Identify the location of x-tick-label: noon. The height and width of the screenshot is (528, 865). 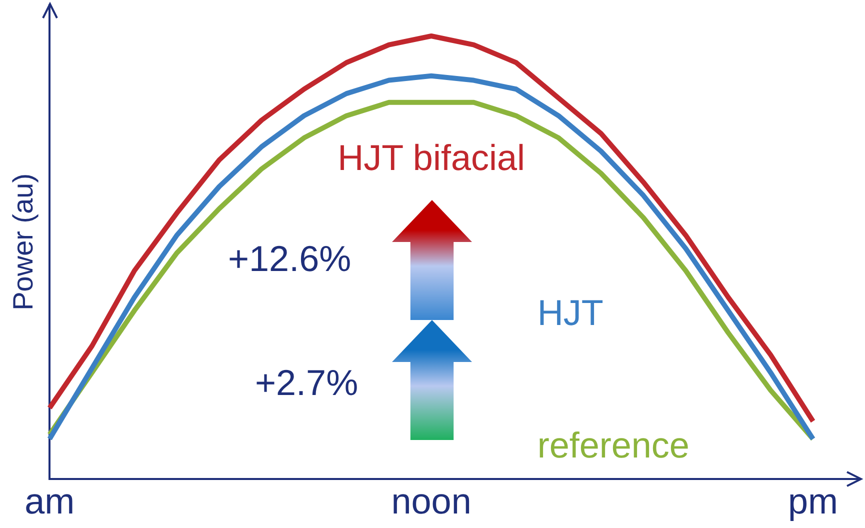
(431, 501).